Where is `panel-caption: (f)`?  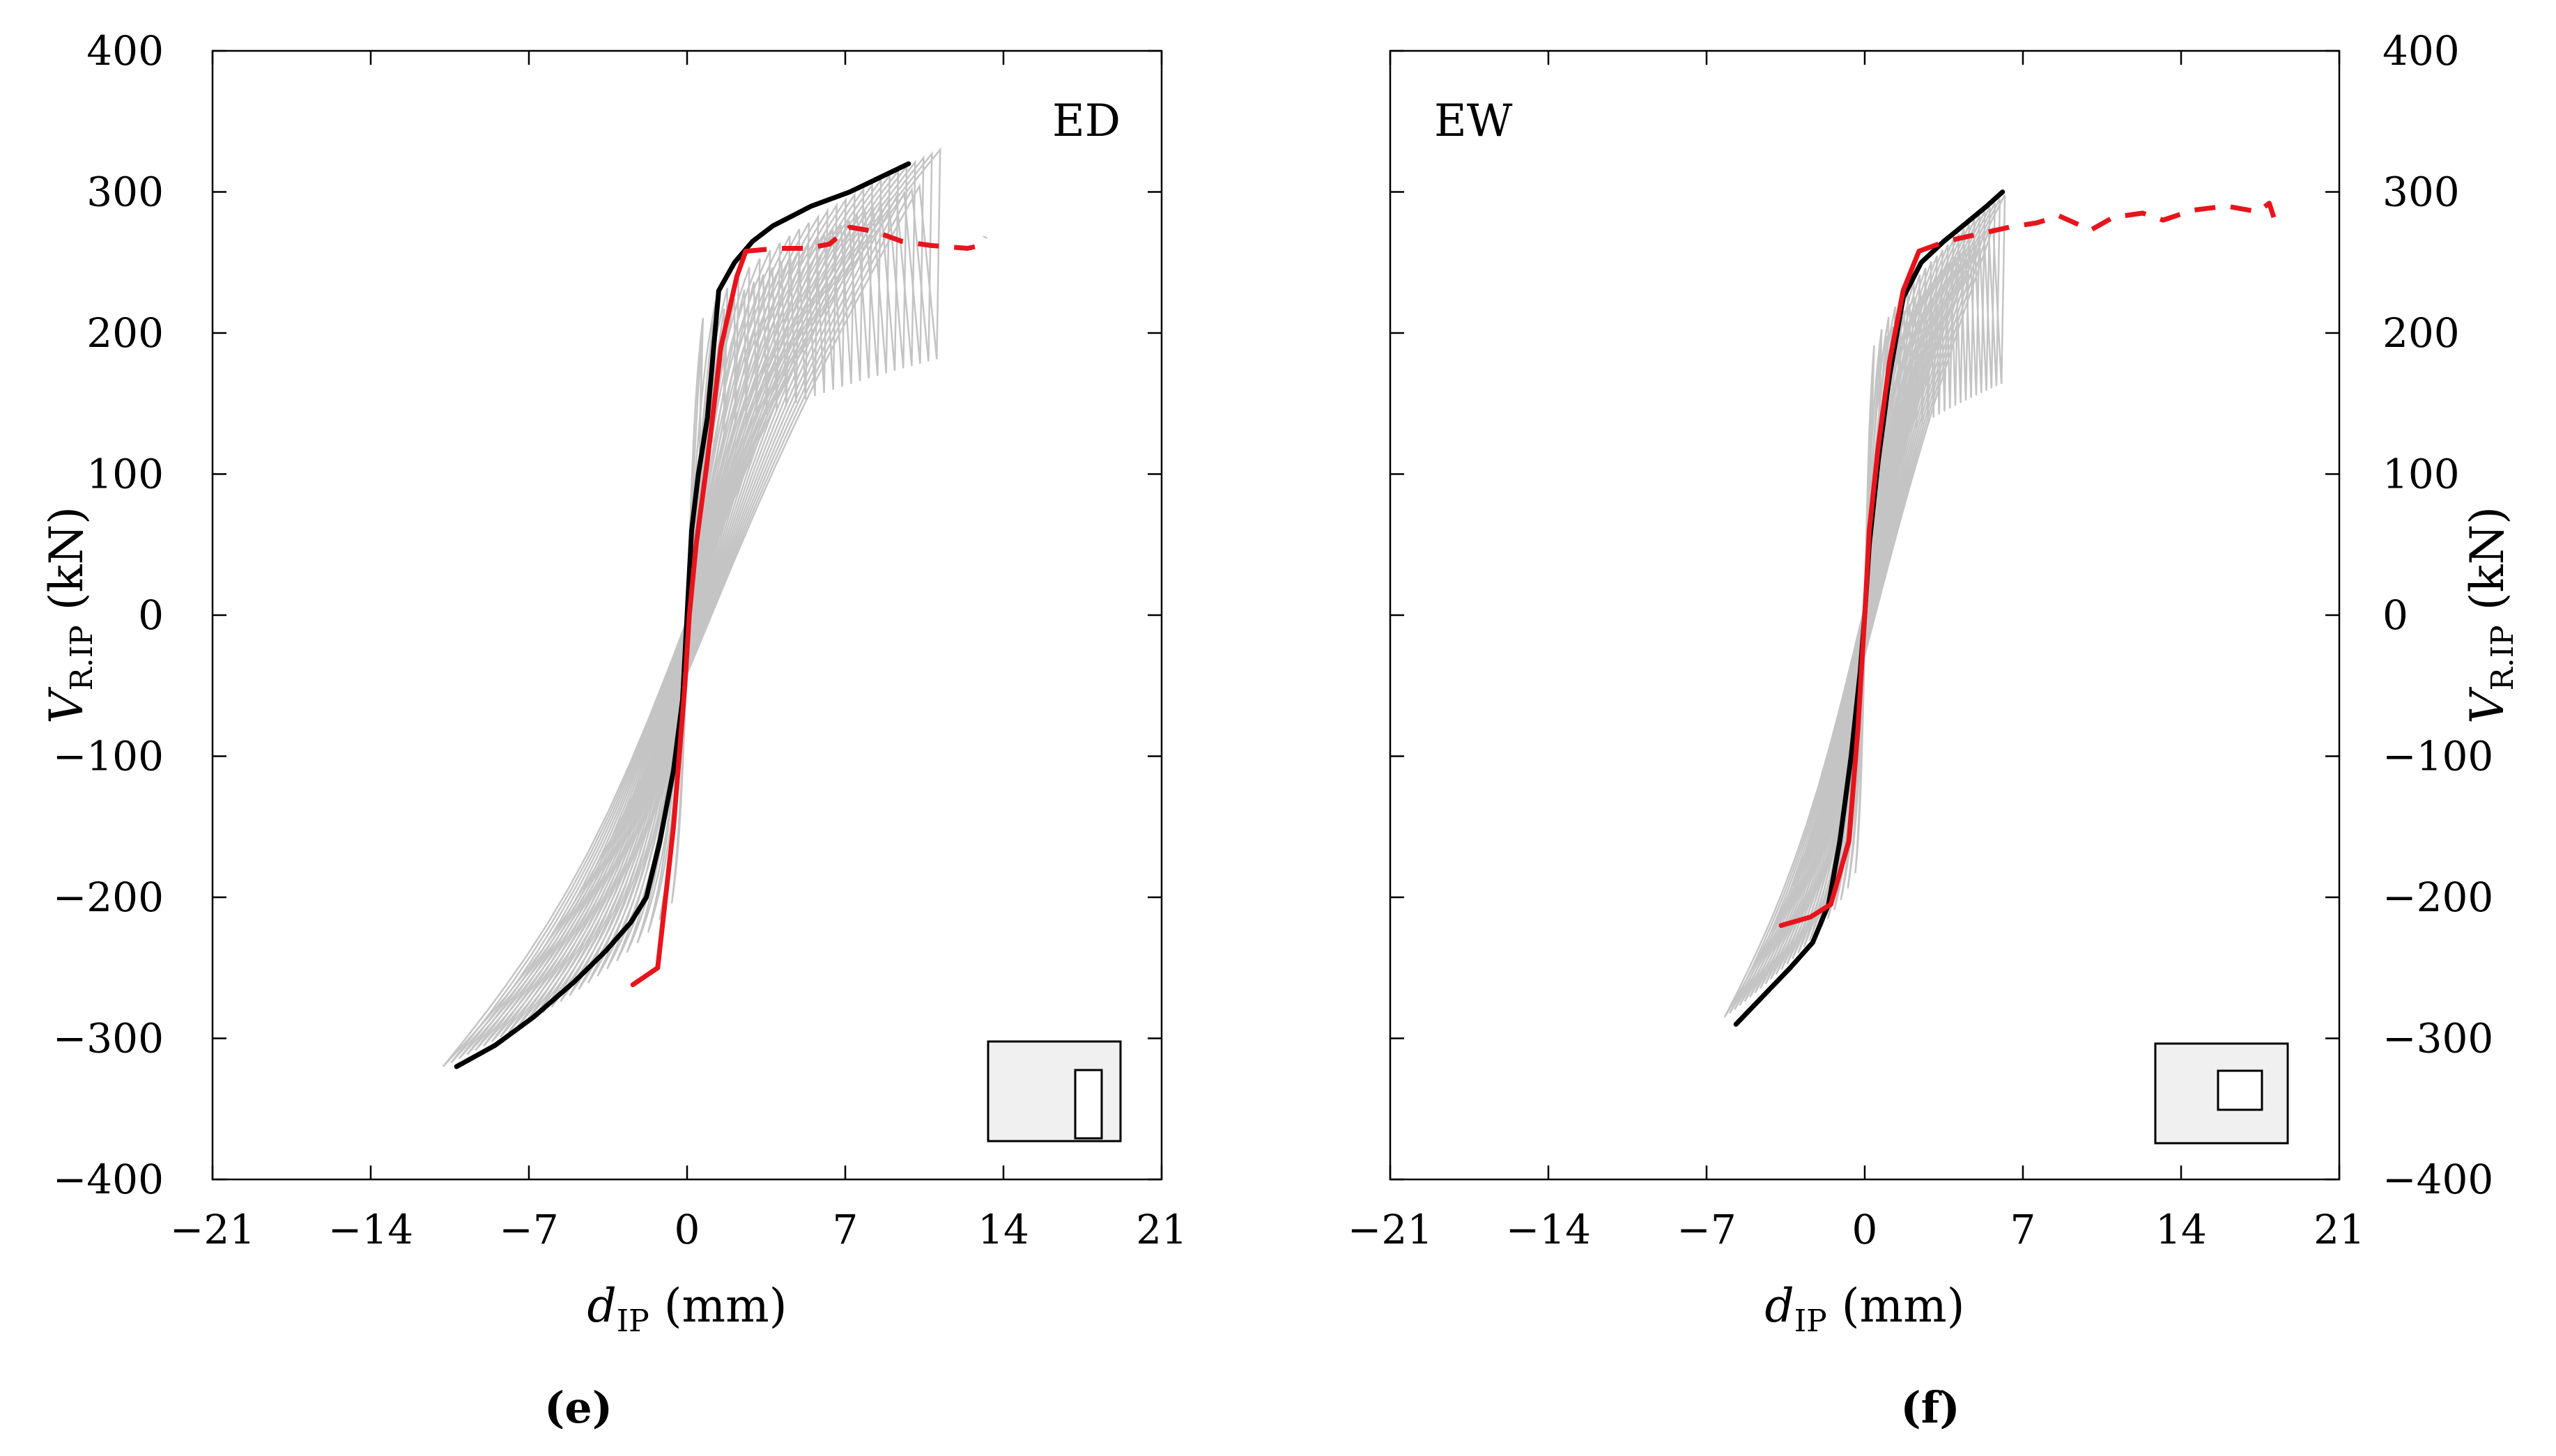
panel-caption: (f) is located at coordinates (1930, 1407).